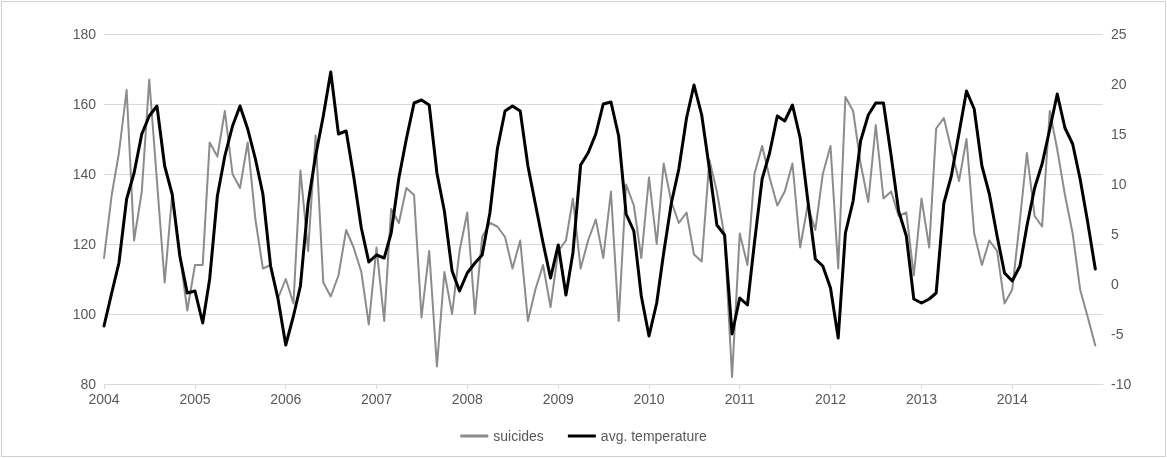 This screenshot has height=458, width=1167. I want to click on x-tick-label: 2011, so click(740, 399).